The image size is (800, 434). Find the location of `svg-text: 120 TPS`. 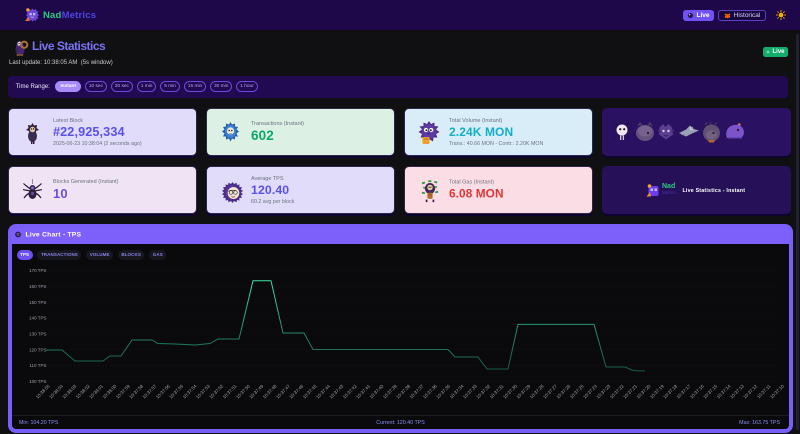

svg-text: 120 TPS is located at coordinates (37, 349).